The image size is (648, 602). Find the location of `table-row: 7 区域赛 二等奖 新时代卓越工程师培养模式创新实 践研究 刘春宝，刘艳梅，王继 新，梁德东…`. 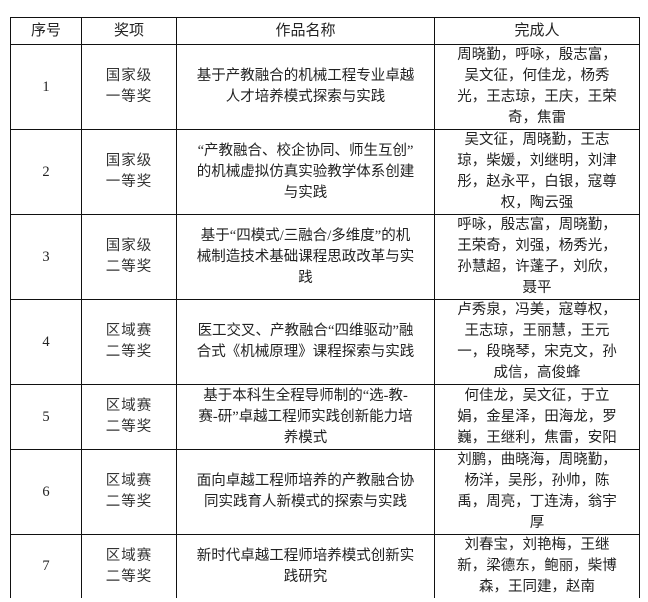

table-row: 7 区域赛 二等奖 新时代卓越工程师培养模式创新实 践研究 刘春宝，刘艳梅，王继 新，梁德东… is located at coordinates (325, 566).